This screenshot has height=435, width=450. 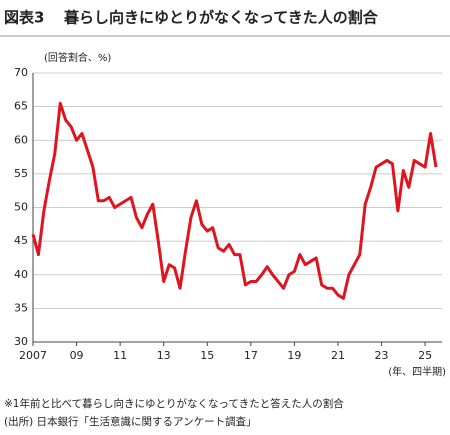 I want to click on x-tick-label: 2007, so click(x=33, y=355).